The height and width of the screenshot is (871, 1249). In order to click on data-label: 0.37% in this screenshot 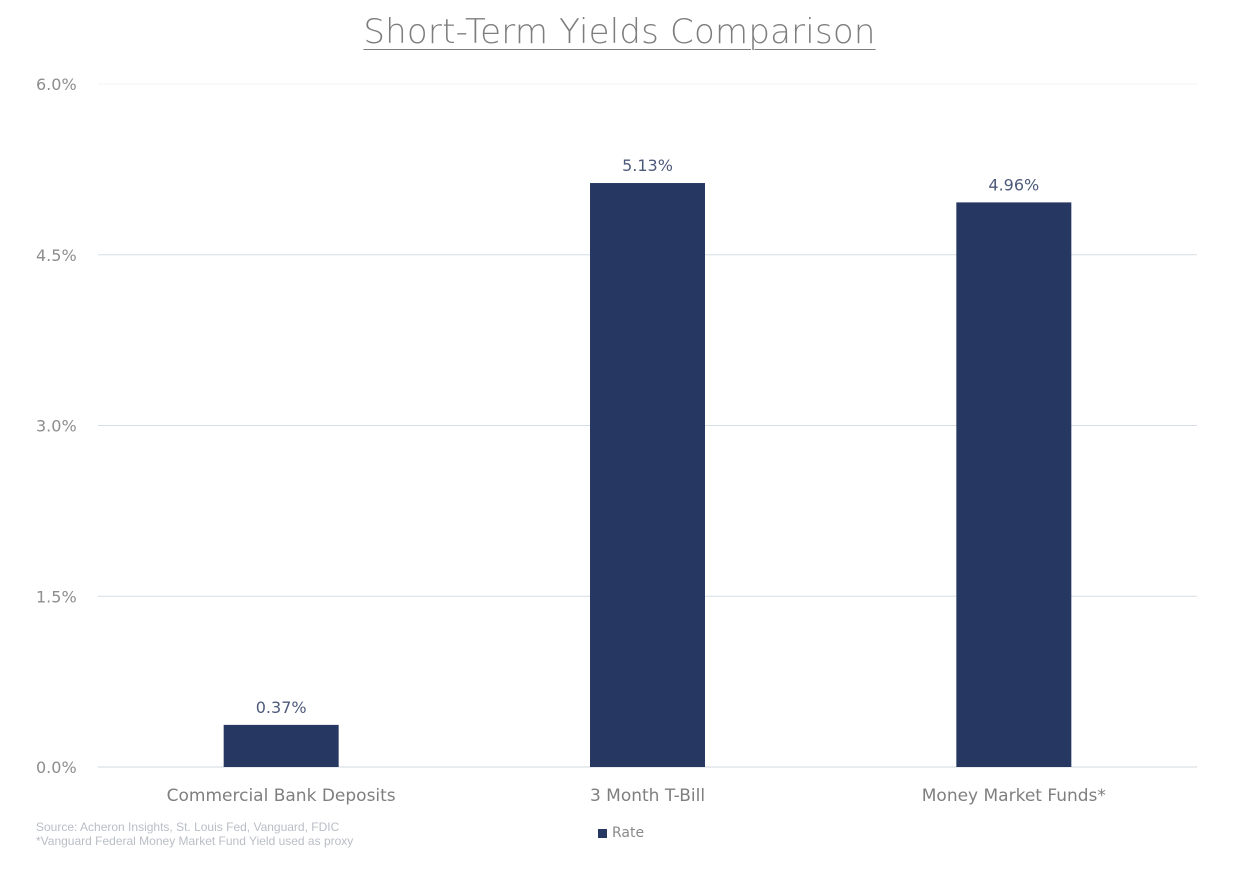, I will do `click(281, 707)`.